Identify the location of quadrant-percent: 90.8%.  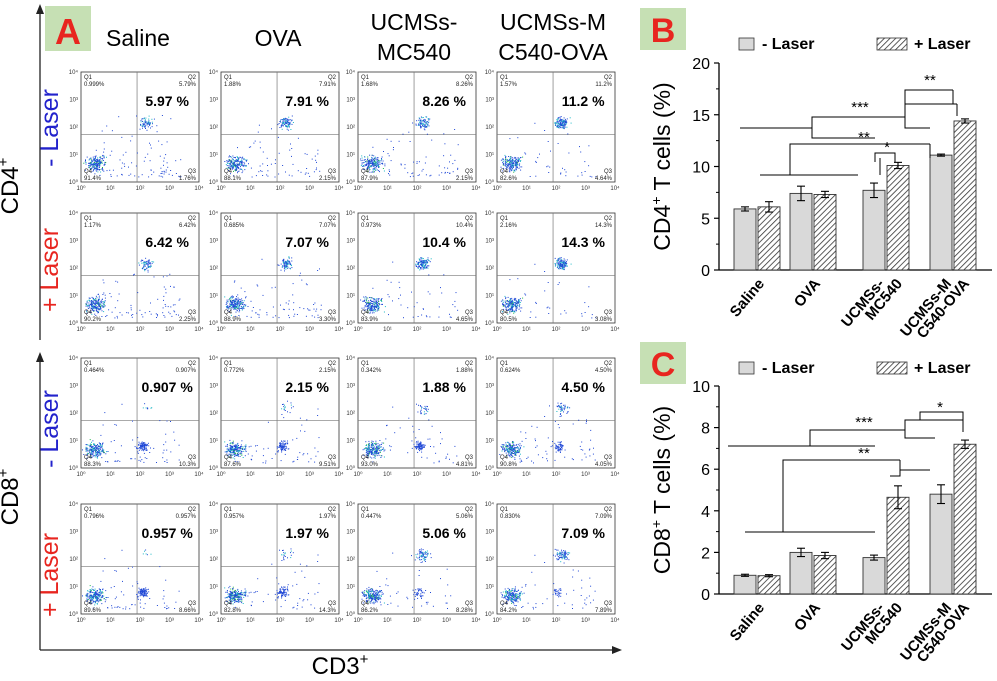
(509, 465).